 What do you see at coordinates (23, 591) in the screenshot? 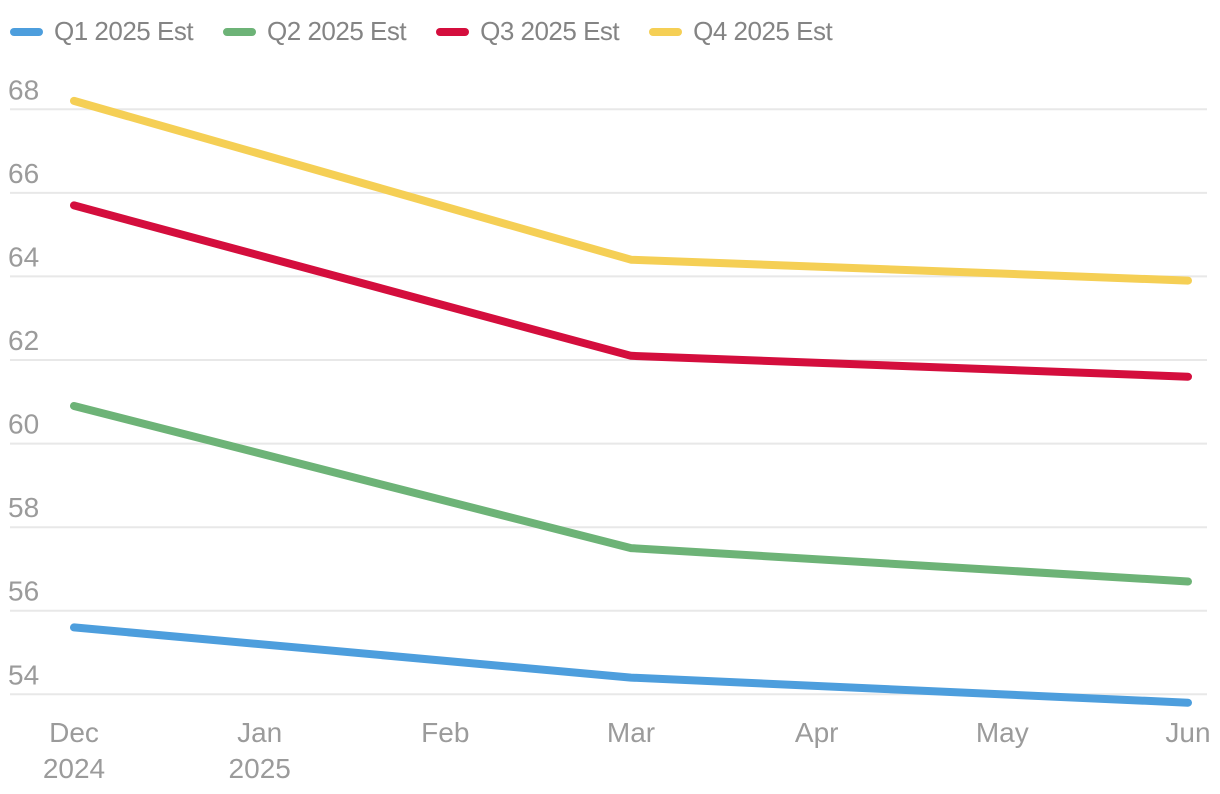
I see `y-axis-tick-label: 56` at bounding box center [23, 591].